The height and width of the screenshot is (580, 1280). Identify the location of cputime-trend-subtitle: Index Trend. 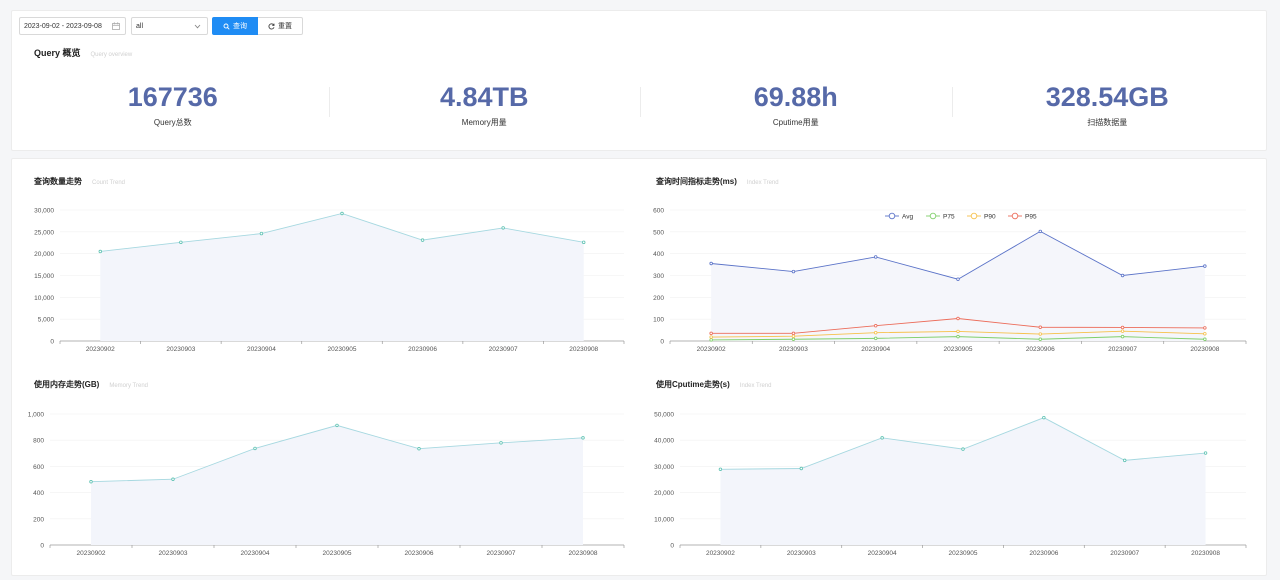
(755, 386).